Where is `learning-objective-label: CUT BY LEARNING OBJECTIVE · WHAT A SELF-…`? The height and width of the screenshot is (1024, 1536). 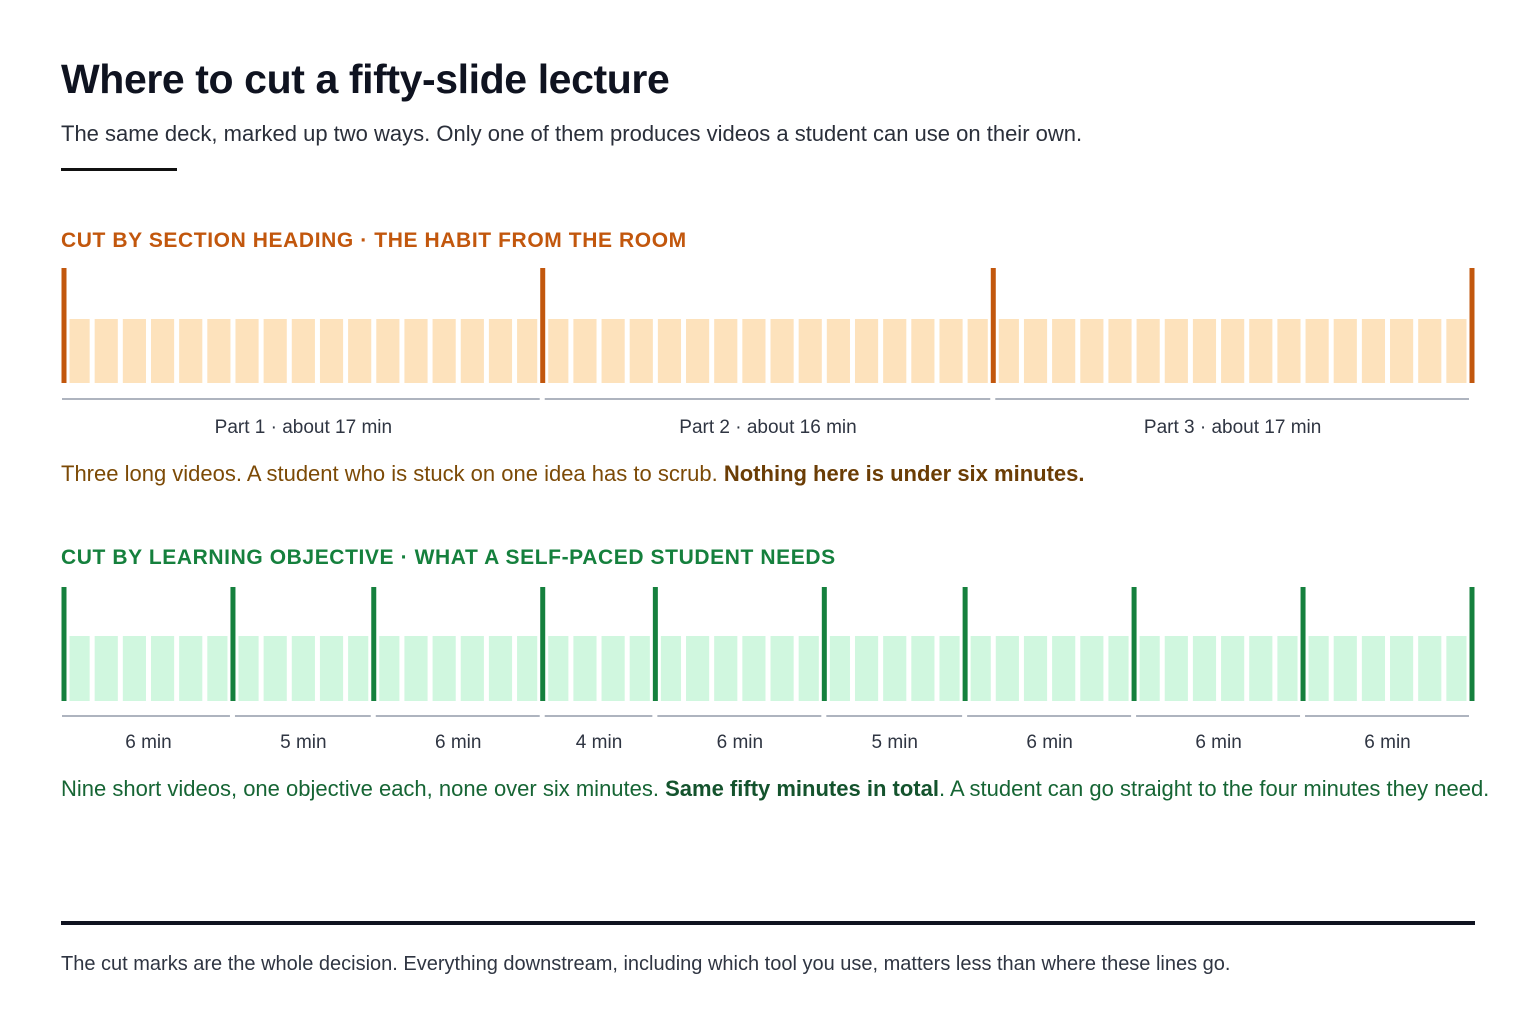 learning-objective-label: CUT BY LEARNING OBJECTIVE · WHAT A SELF-… is located at coordinates (448, 557).